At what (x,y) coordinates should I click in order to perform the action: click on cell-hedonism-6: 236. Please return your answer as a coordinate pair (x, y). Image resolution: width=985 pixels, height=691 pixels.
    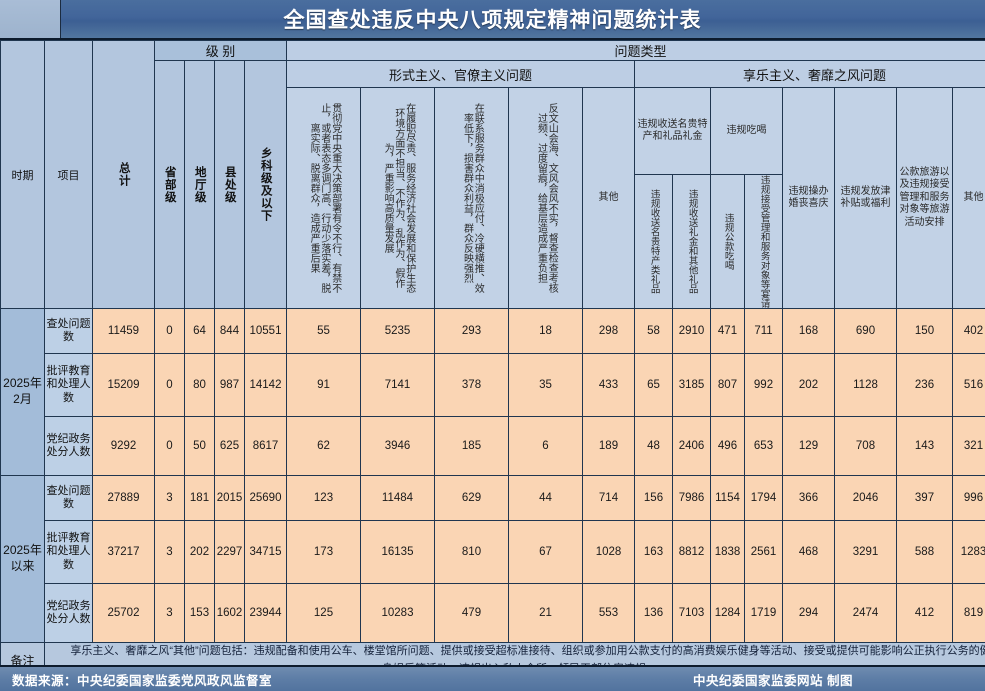
    Looking at the image, I should click on (924, 385).